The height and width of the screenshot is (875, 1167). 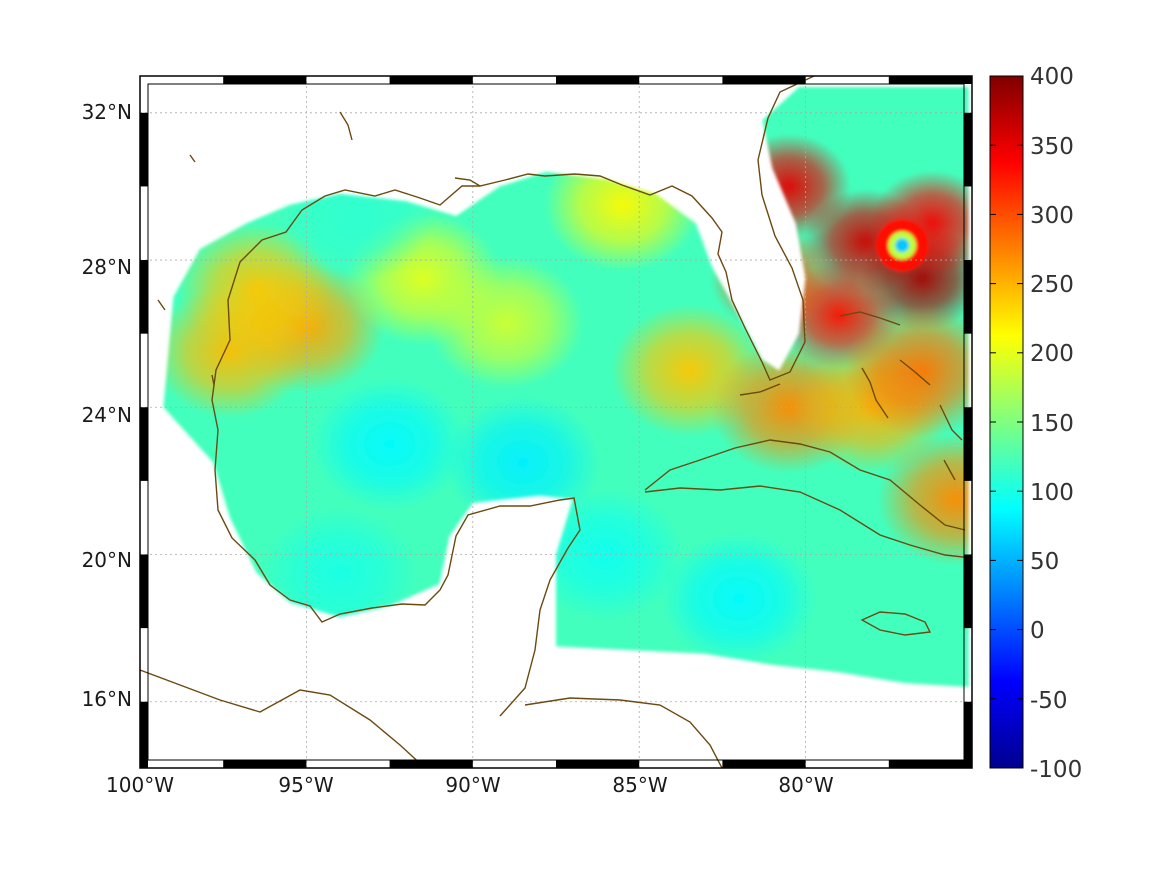 What do you see at coordinates (902, 245) in the screenshot?
I see `hurricane-eye` at bounding box center [902, 245].